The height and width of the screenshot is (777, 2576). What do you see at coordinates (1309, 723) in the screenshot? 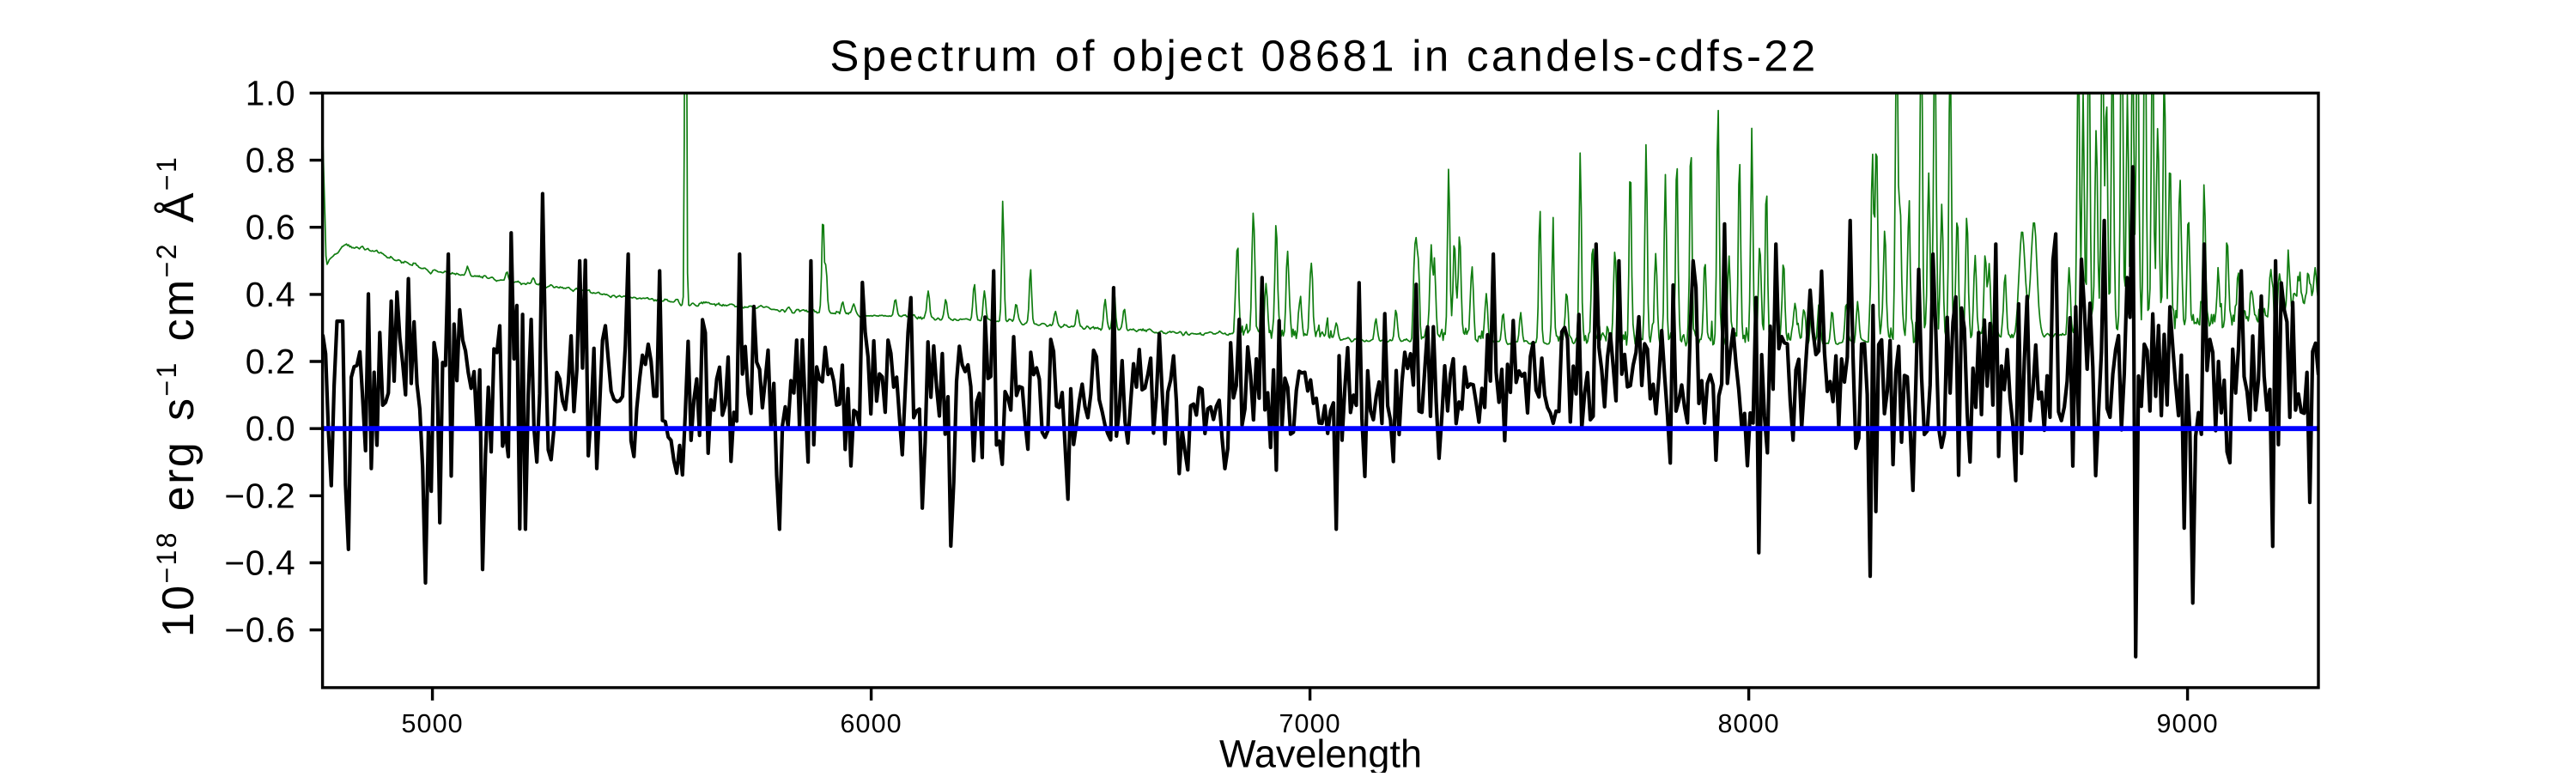
I see `svg-text: 7000` at bounding box center [1309, 723].